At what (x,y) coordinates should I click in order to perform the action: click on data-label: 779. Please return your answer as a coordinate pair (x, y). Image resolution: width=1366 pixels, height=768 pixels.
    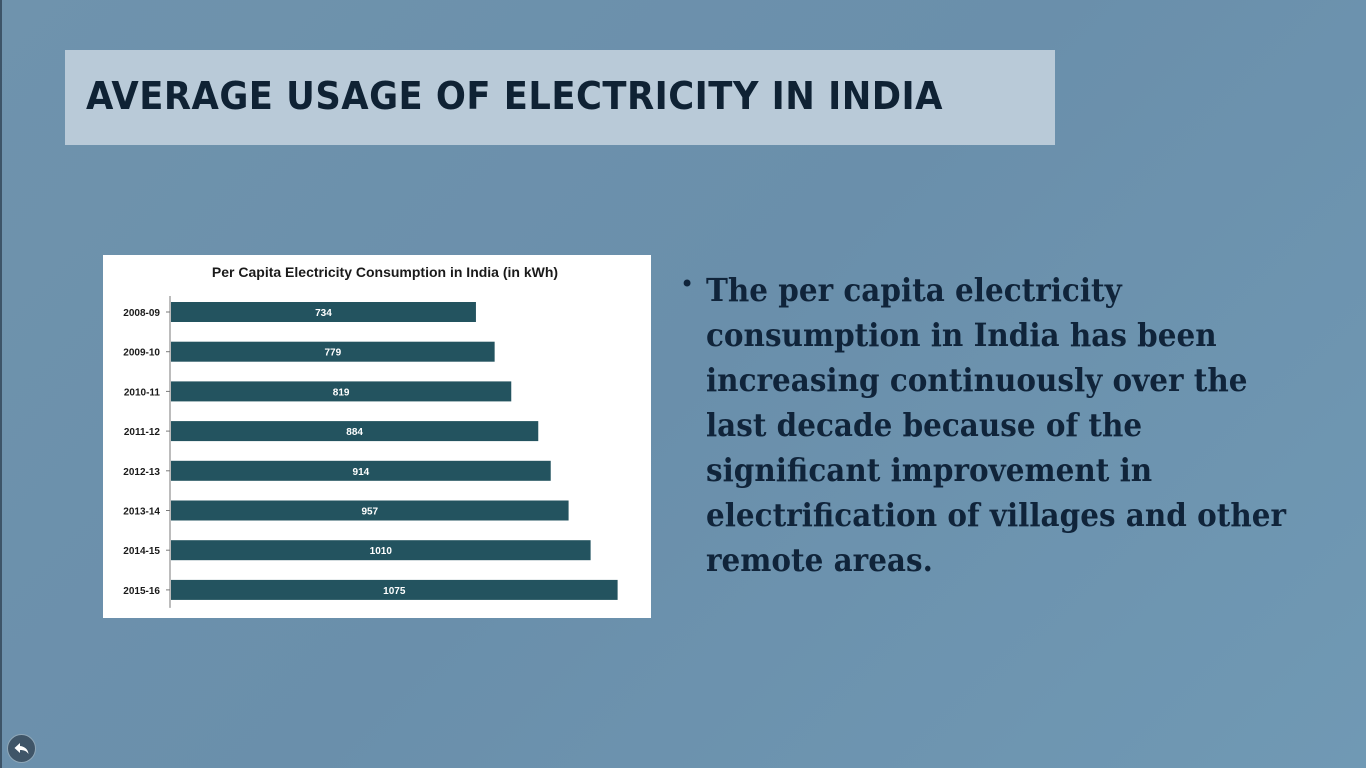
    Looking at the image, I should click on (332, 353).